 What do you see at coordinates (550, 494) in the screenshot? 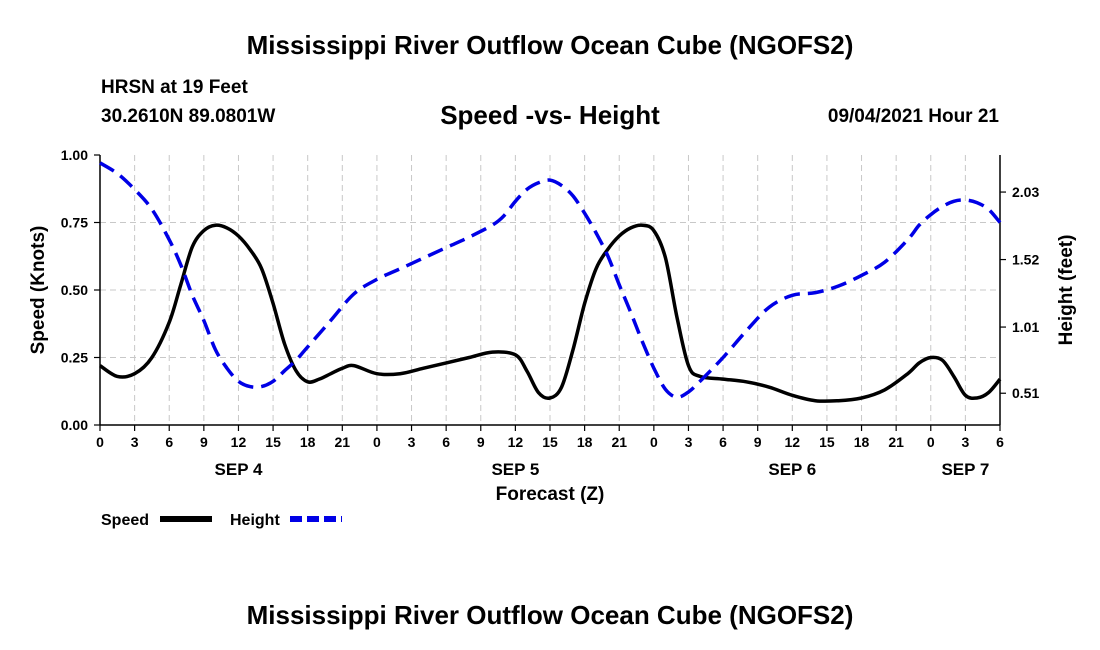
I see `x-axis-title: Forecast (Z)` at bounding box center [550, 494].